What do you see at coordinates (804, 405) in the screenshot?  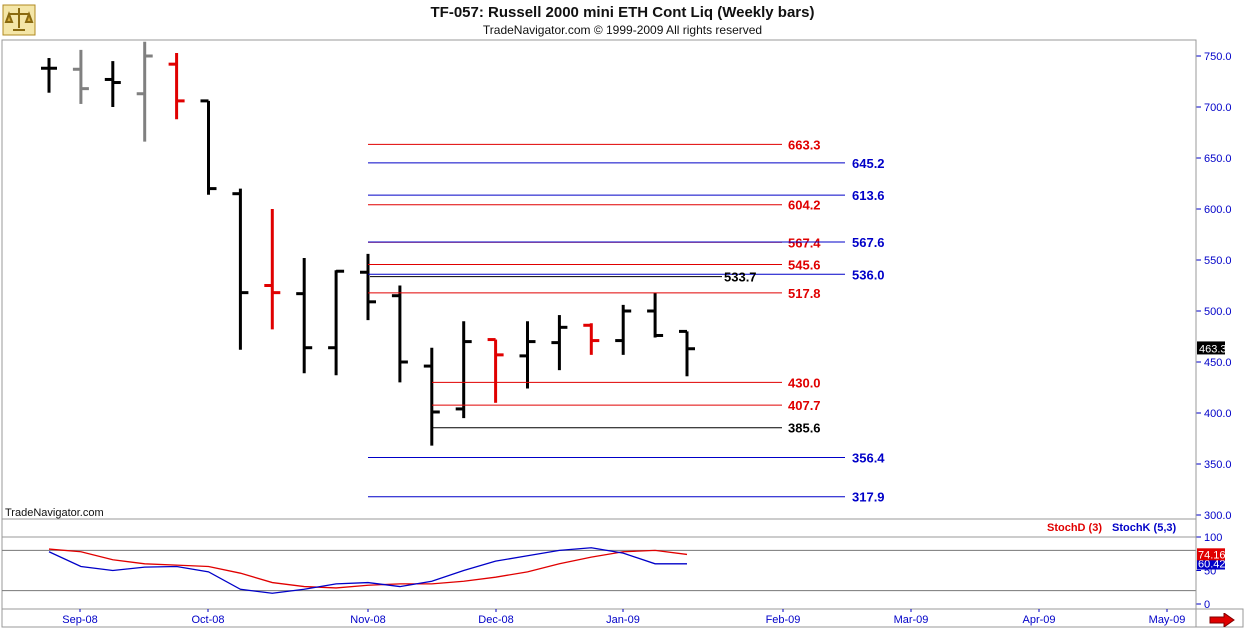 I see `level-label: 407.7` at bounding box center [804, 405].